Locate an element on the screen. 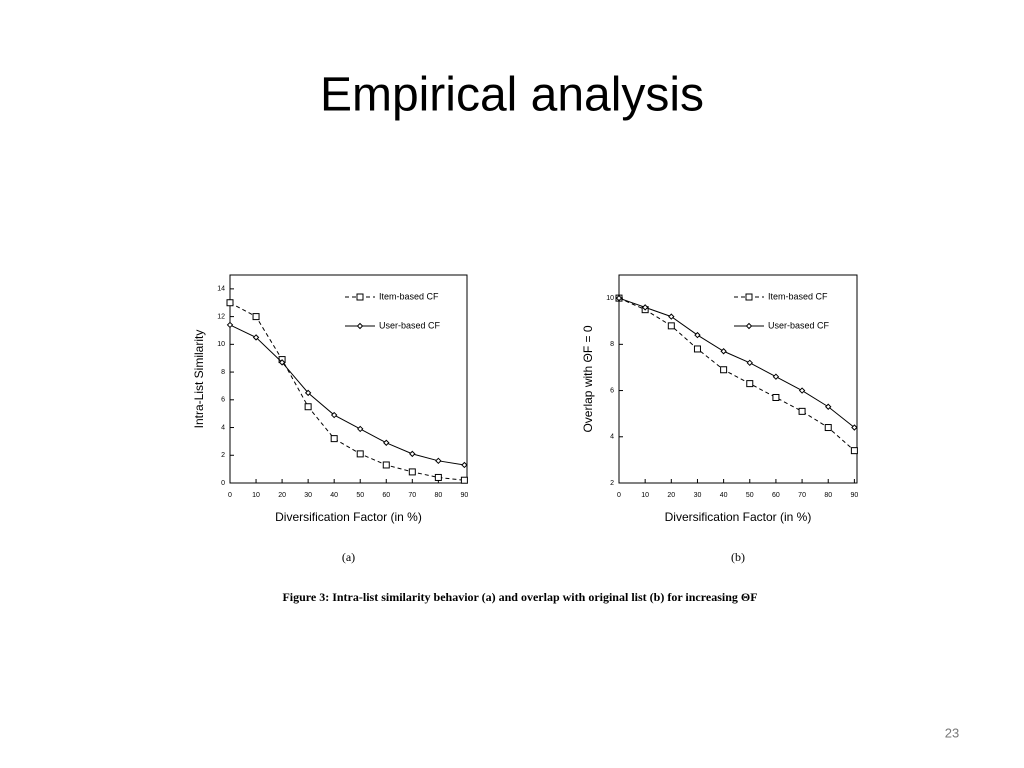 Image resolution: width=1024 pixels, height=768 pixels. sub-label: (b) is located at coordinates (738, 557).